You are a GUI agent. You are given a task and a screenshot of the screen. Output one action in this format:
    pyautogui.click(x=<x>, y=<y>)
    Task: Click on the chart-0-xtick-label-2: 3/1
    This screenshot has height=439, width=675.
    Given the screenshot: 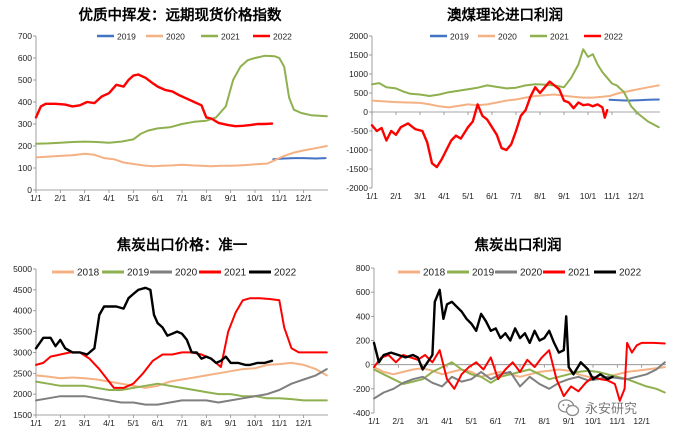 What is the action you would take?
    pyautogui.click(x=85, y=198)
    